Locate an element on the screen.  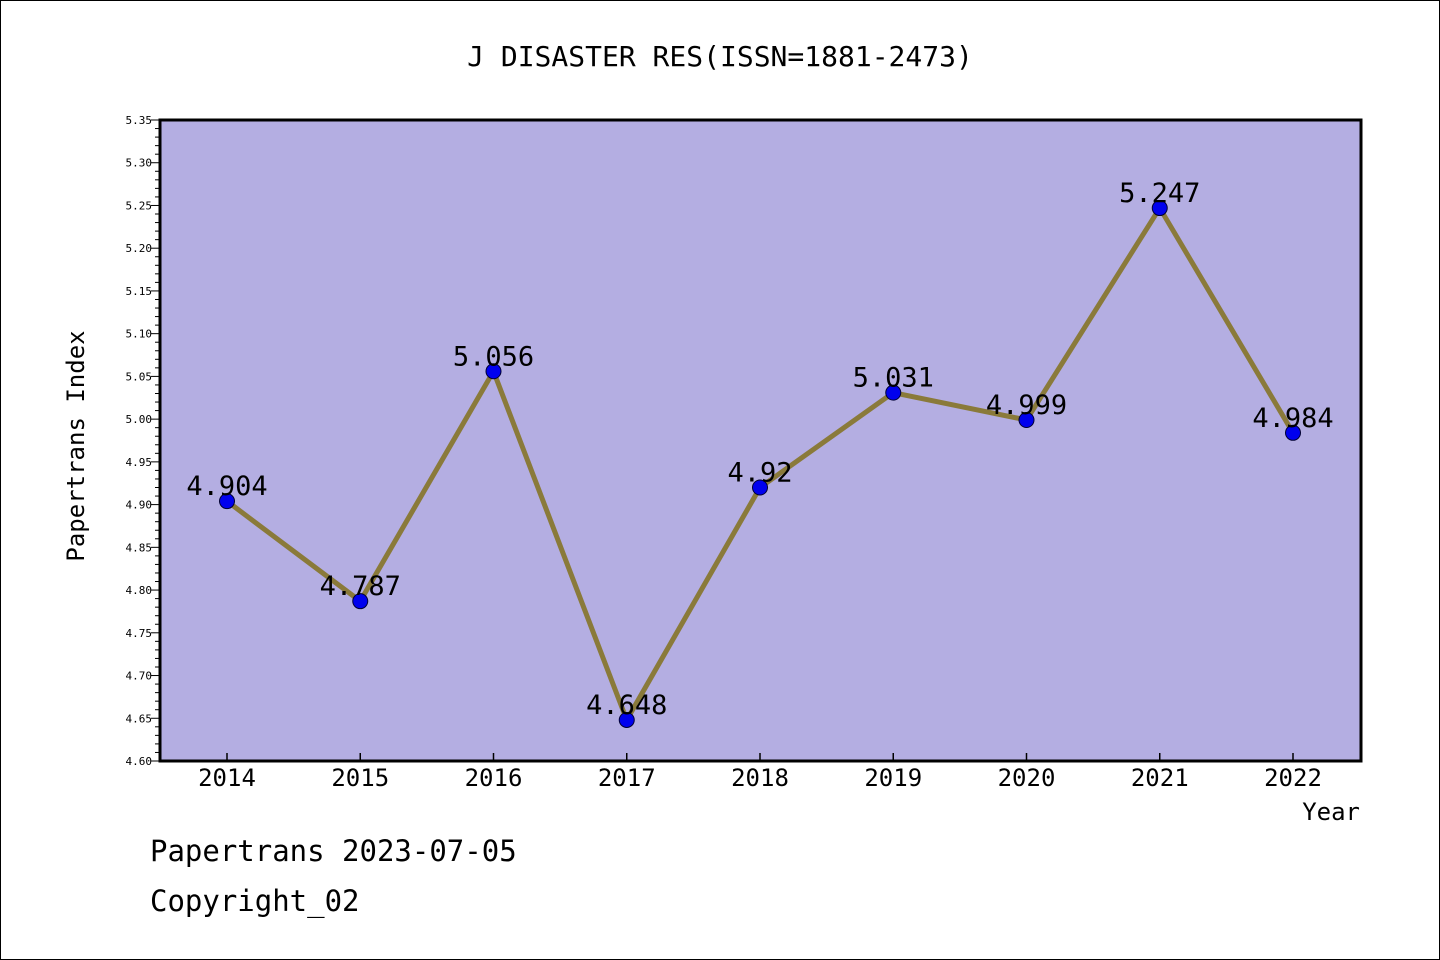
x-axis-label: Year is located at coordinates (1331, 812).